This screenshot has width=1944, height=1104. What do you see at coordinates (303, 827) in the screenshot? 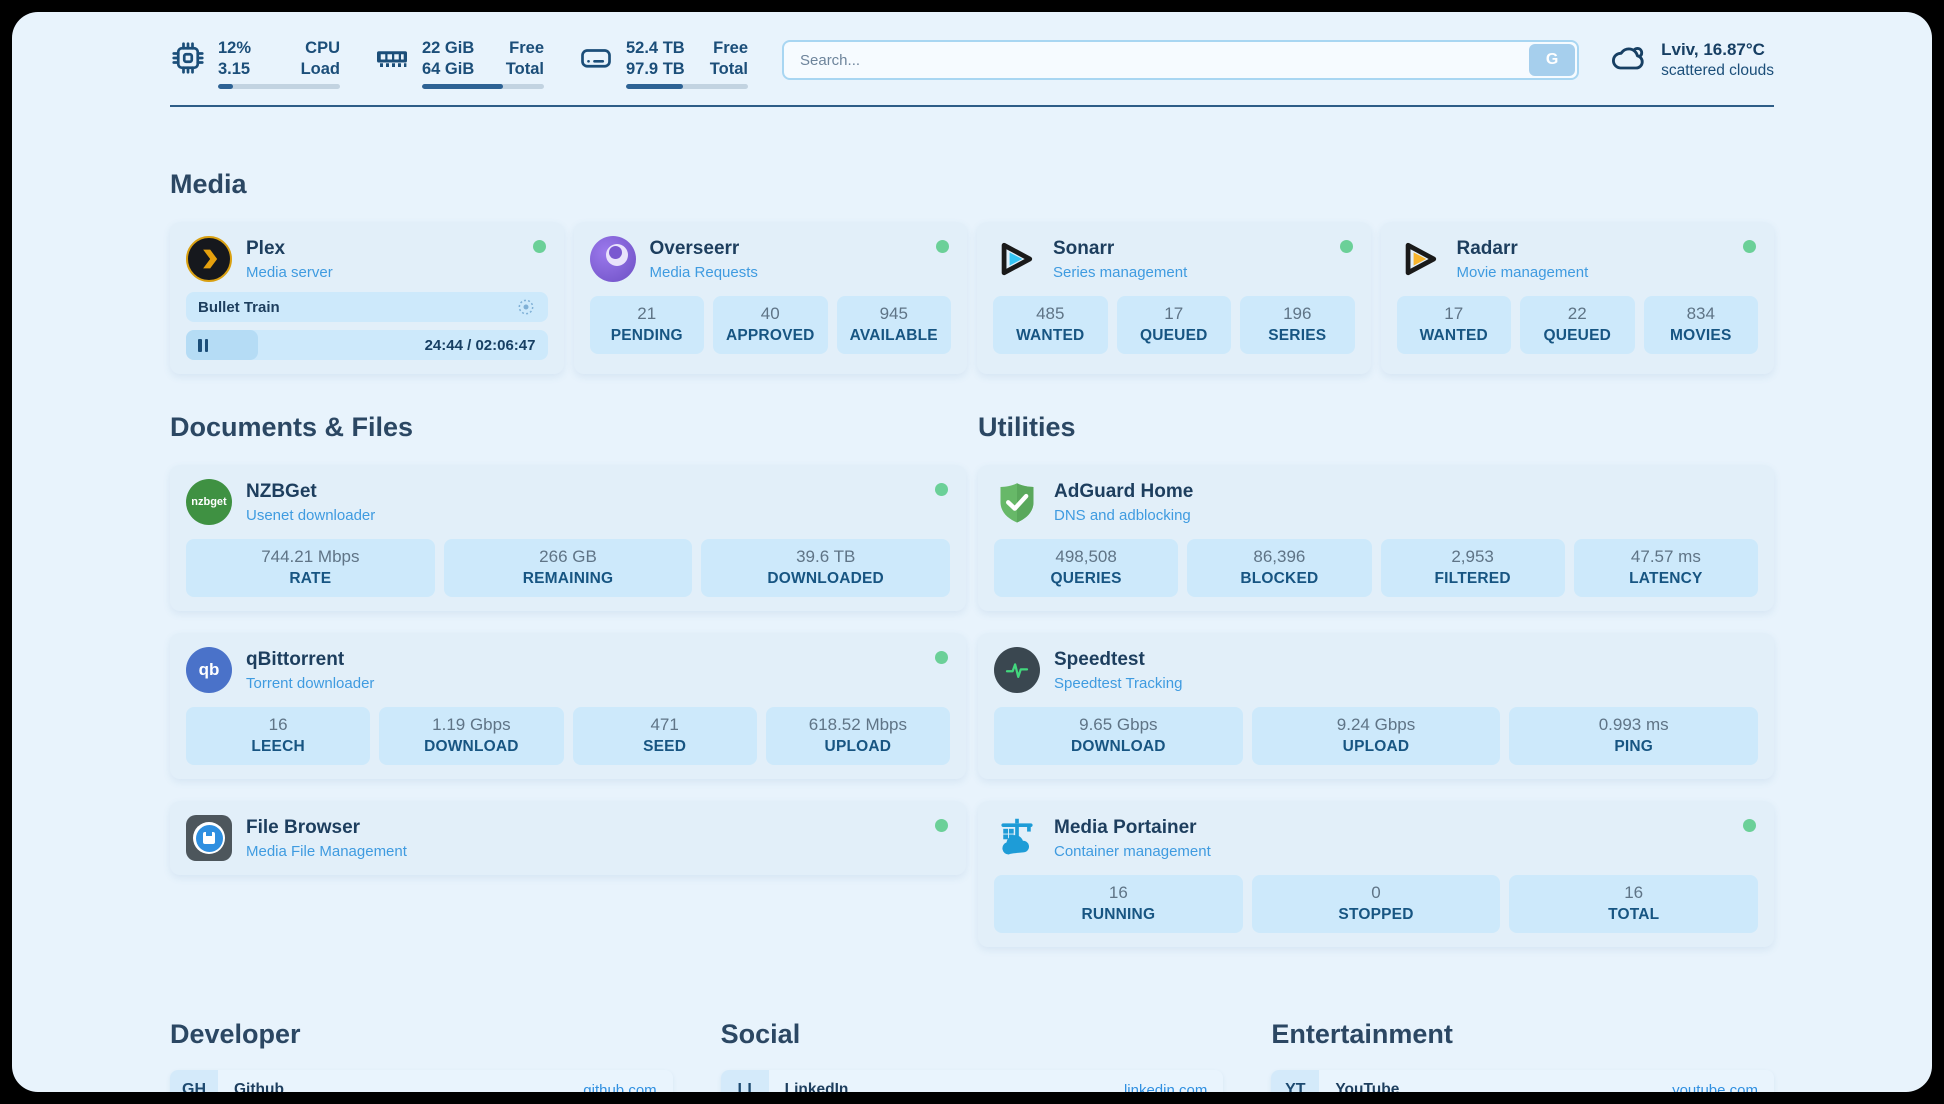
I see `app-name: File Browser` at bounding box center [303, 827].